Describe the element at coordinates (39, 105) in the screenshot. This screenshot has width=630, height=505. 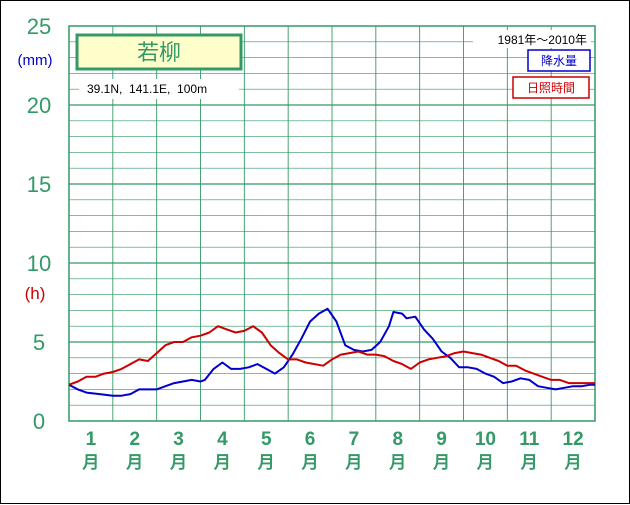
I see `y-tick-label: 20` at that location.